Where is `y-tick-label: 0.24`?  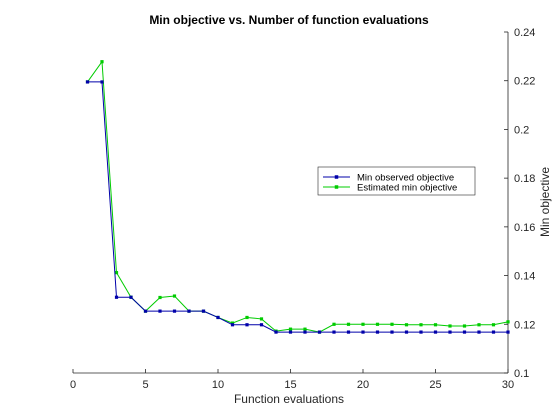
y-tick-label: 0.24 is located at coordinates (524, 33).